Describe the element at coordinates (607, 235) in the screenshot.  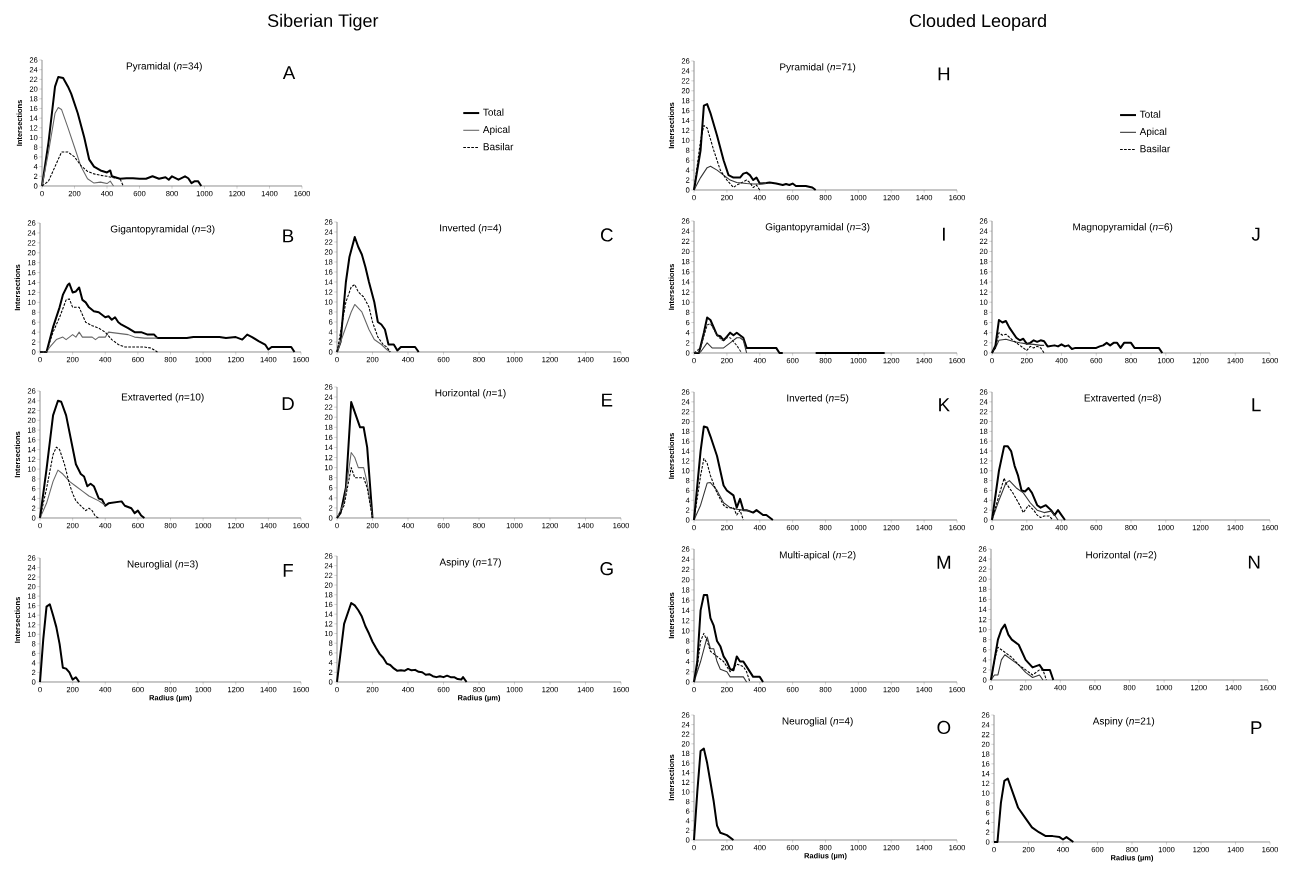
I see `annotation: C` at that location.